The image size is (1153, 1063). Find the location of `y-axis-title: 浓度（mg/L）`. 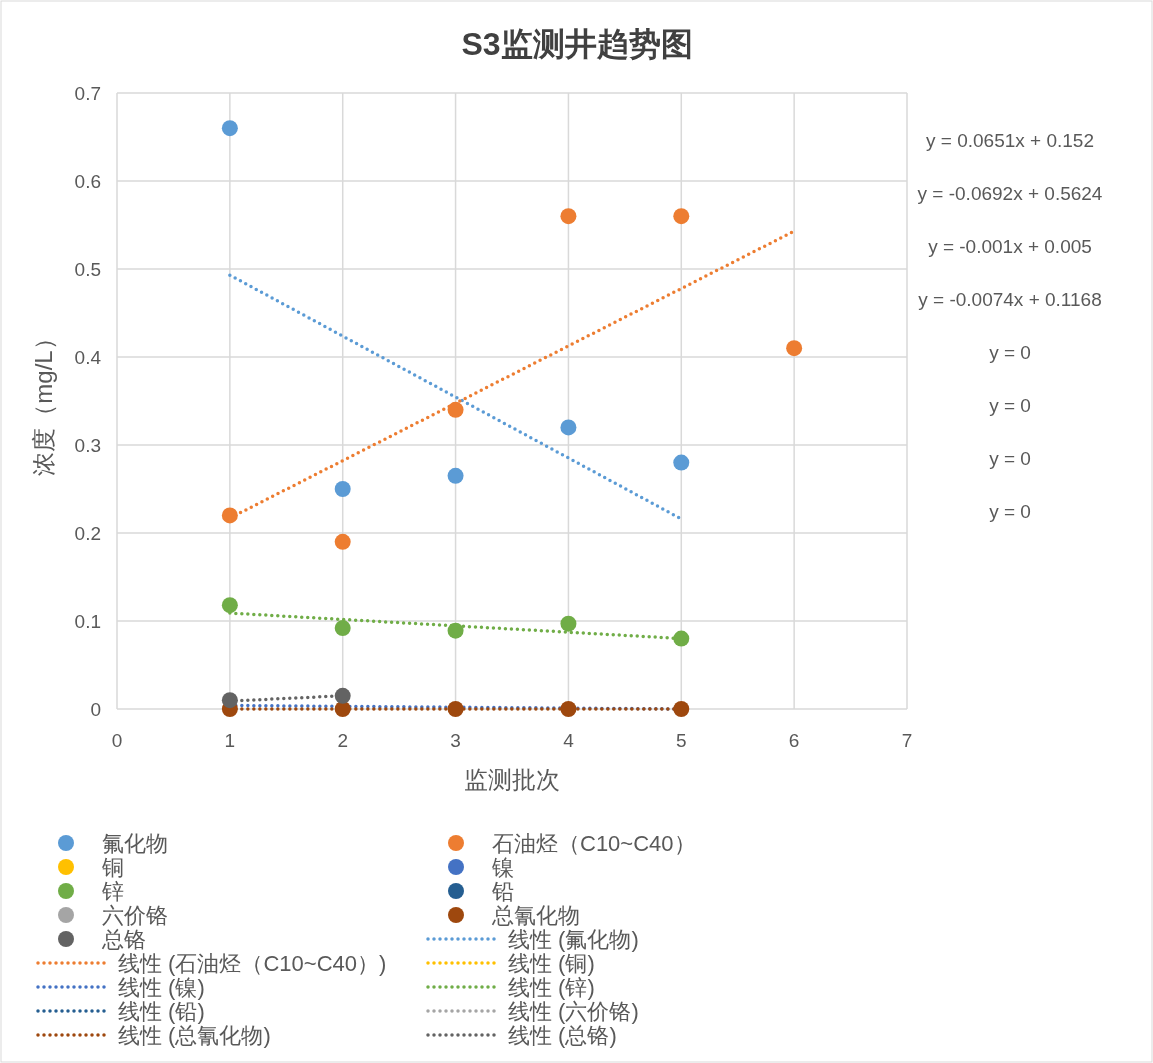

y-axis-title: 浓度（mg/L） is located at coordinates (43, 401).